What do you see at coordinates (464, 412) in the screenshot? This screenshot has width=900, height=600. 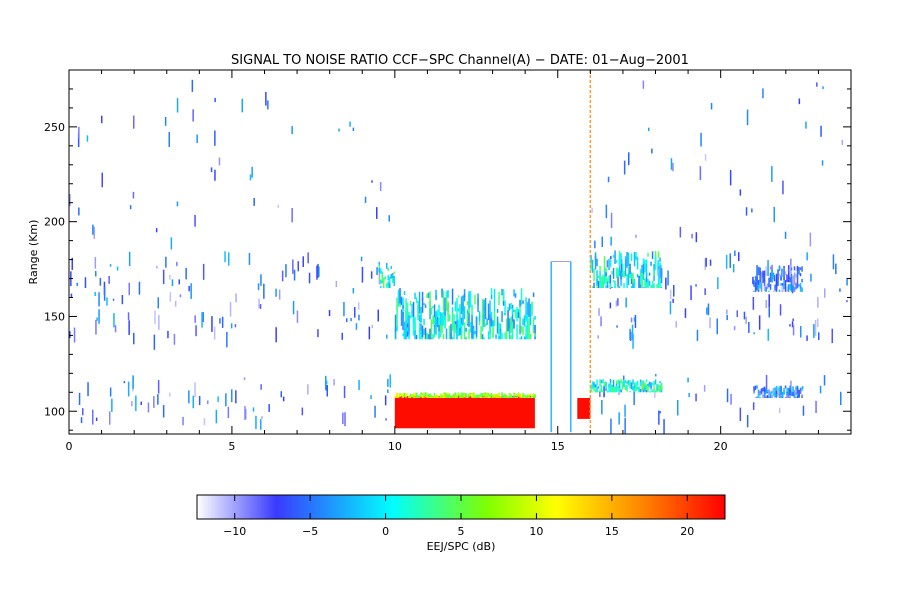 I see `echo-region` at bounding box center [464, 412].